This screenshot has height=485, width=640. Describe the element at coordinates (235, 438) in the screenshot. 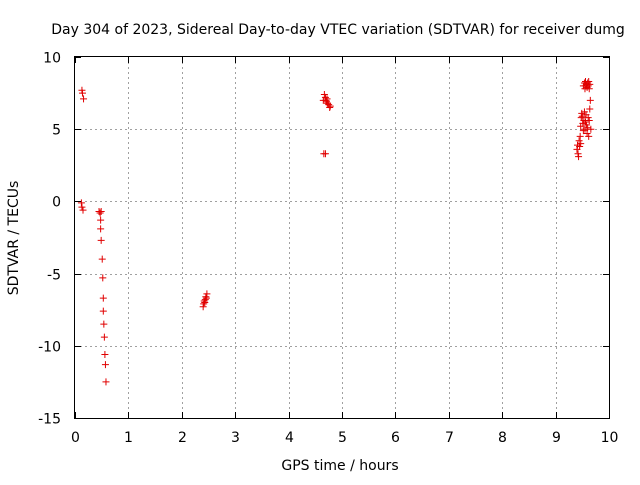

I see `x-tick-label: 3` at that location.